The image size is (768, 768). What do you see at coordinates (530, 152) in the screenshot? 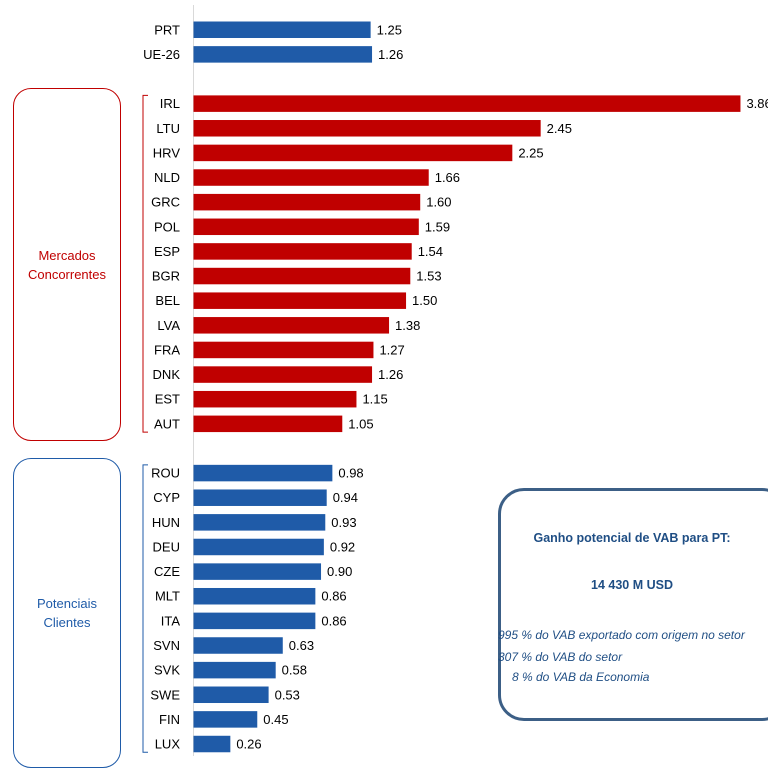
I see `value-label-hrv: 2.25` at bounding box center [530, 152].